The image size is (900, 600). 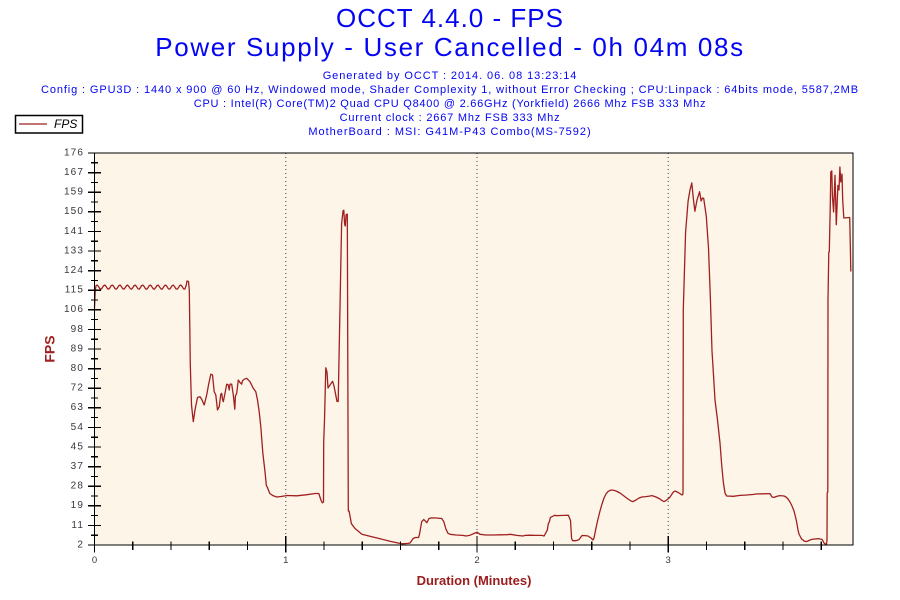 I want to click on svg-text: 167, so click(x=74, y=172).